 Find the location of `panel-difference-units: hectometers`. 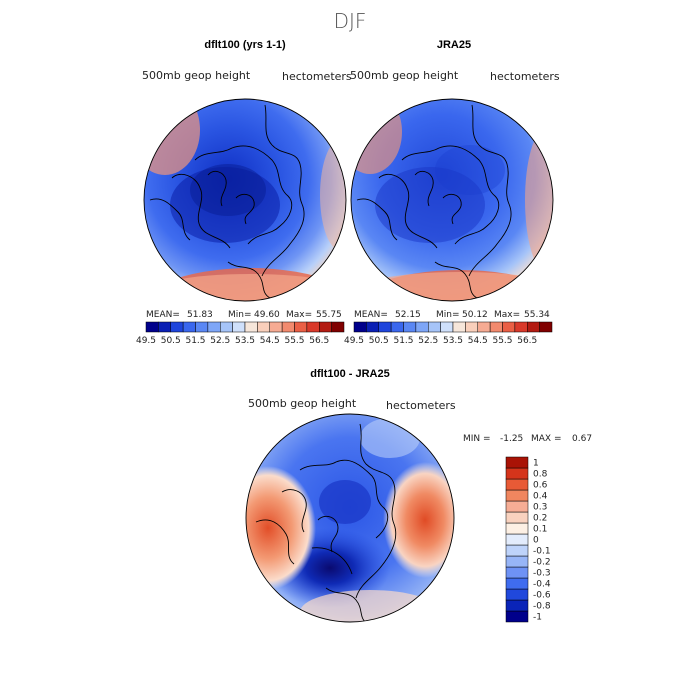

panel-difference-units: hectometers is located at coordinates (421, 405).